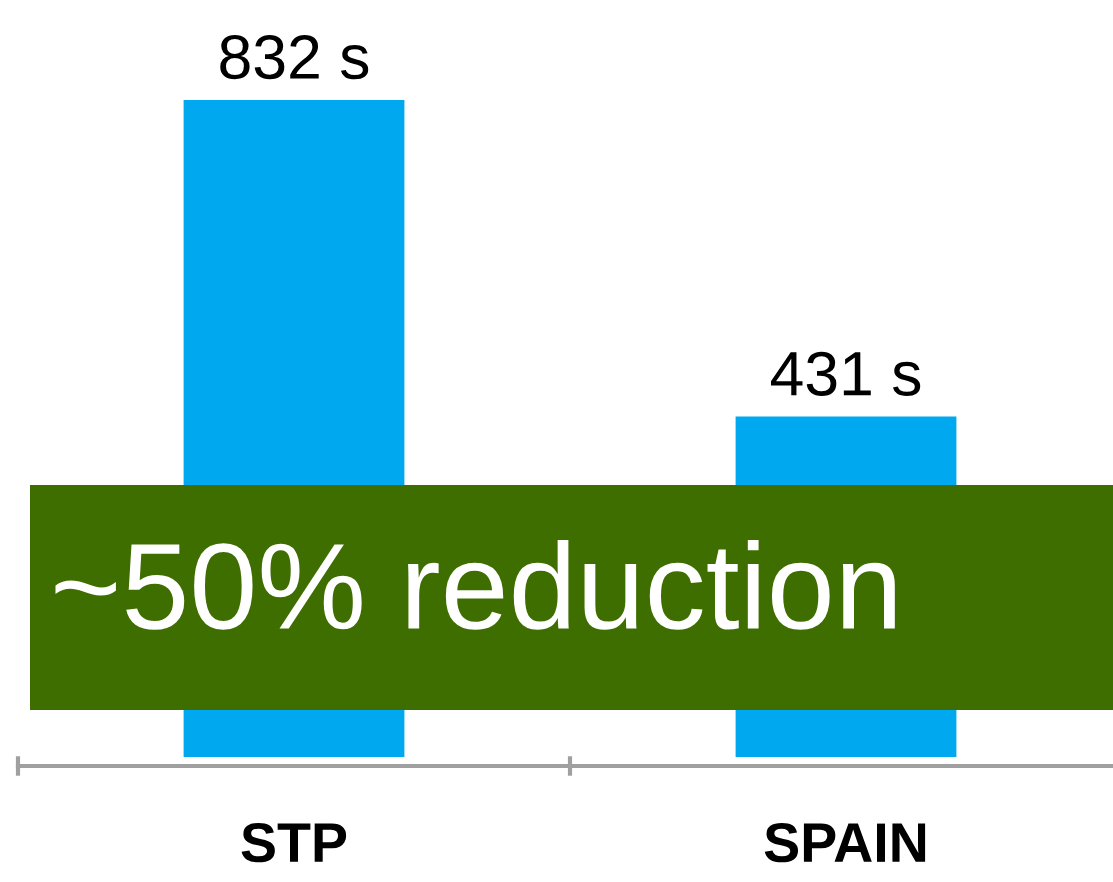 The image size is (1113, 882). Describe the element at coordinates (294, 843) in the screenshot. I see `x-tick-label: STP` at that location.